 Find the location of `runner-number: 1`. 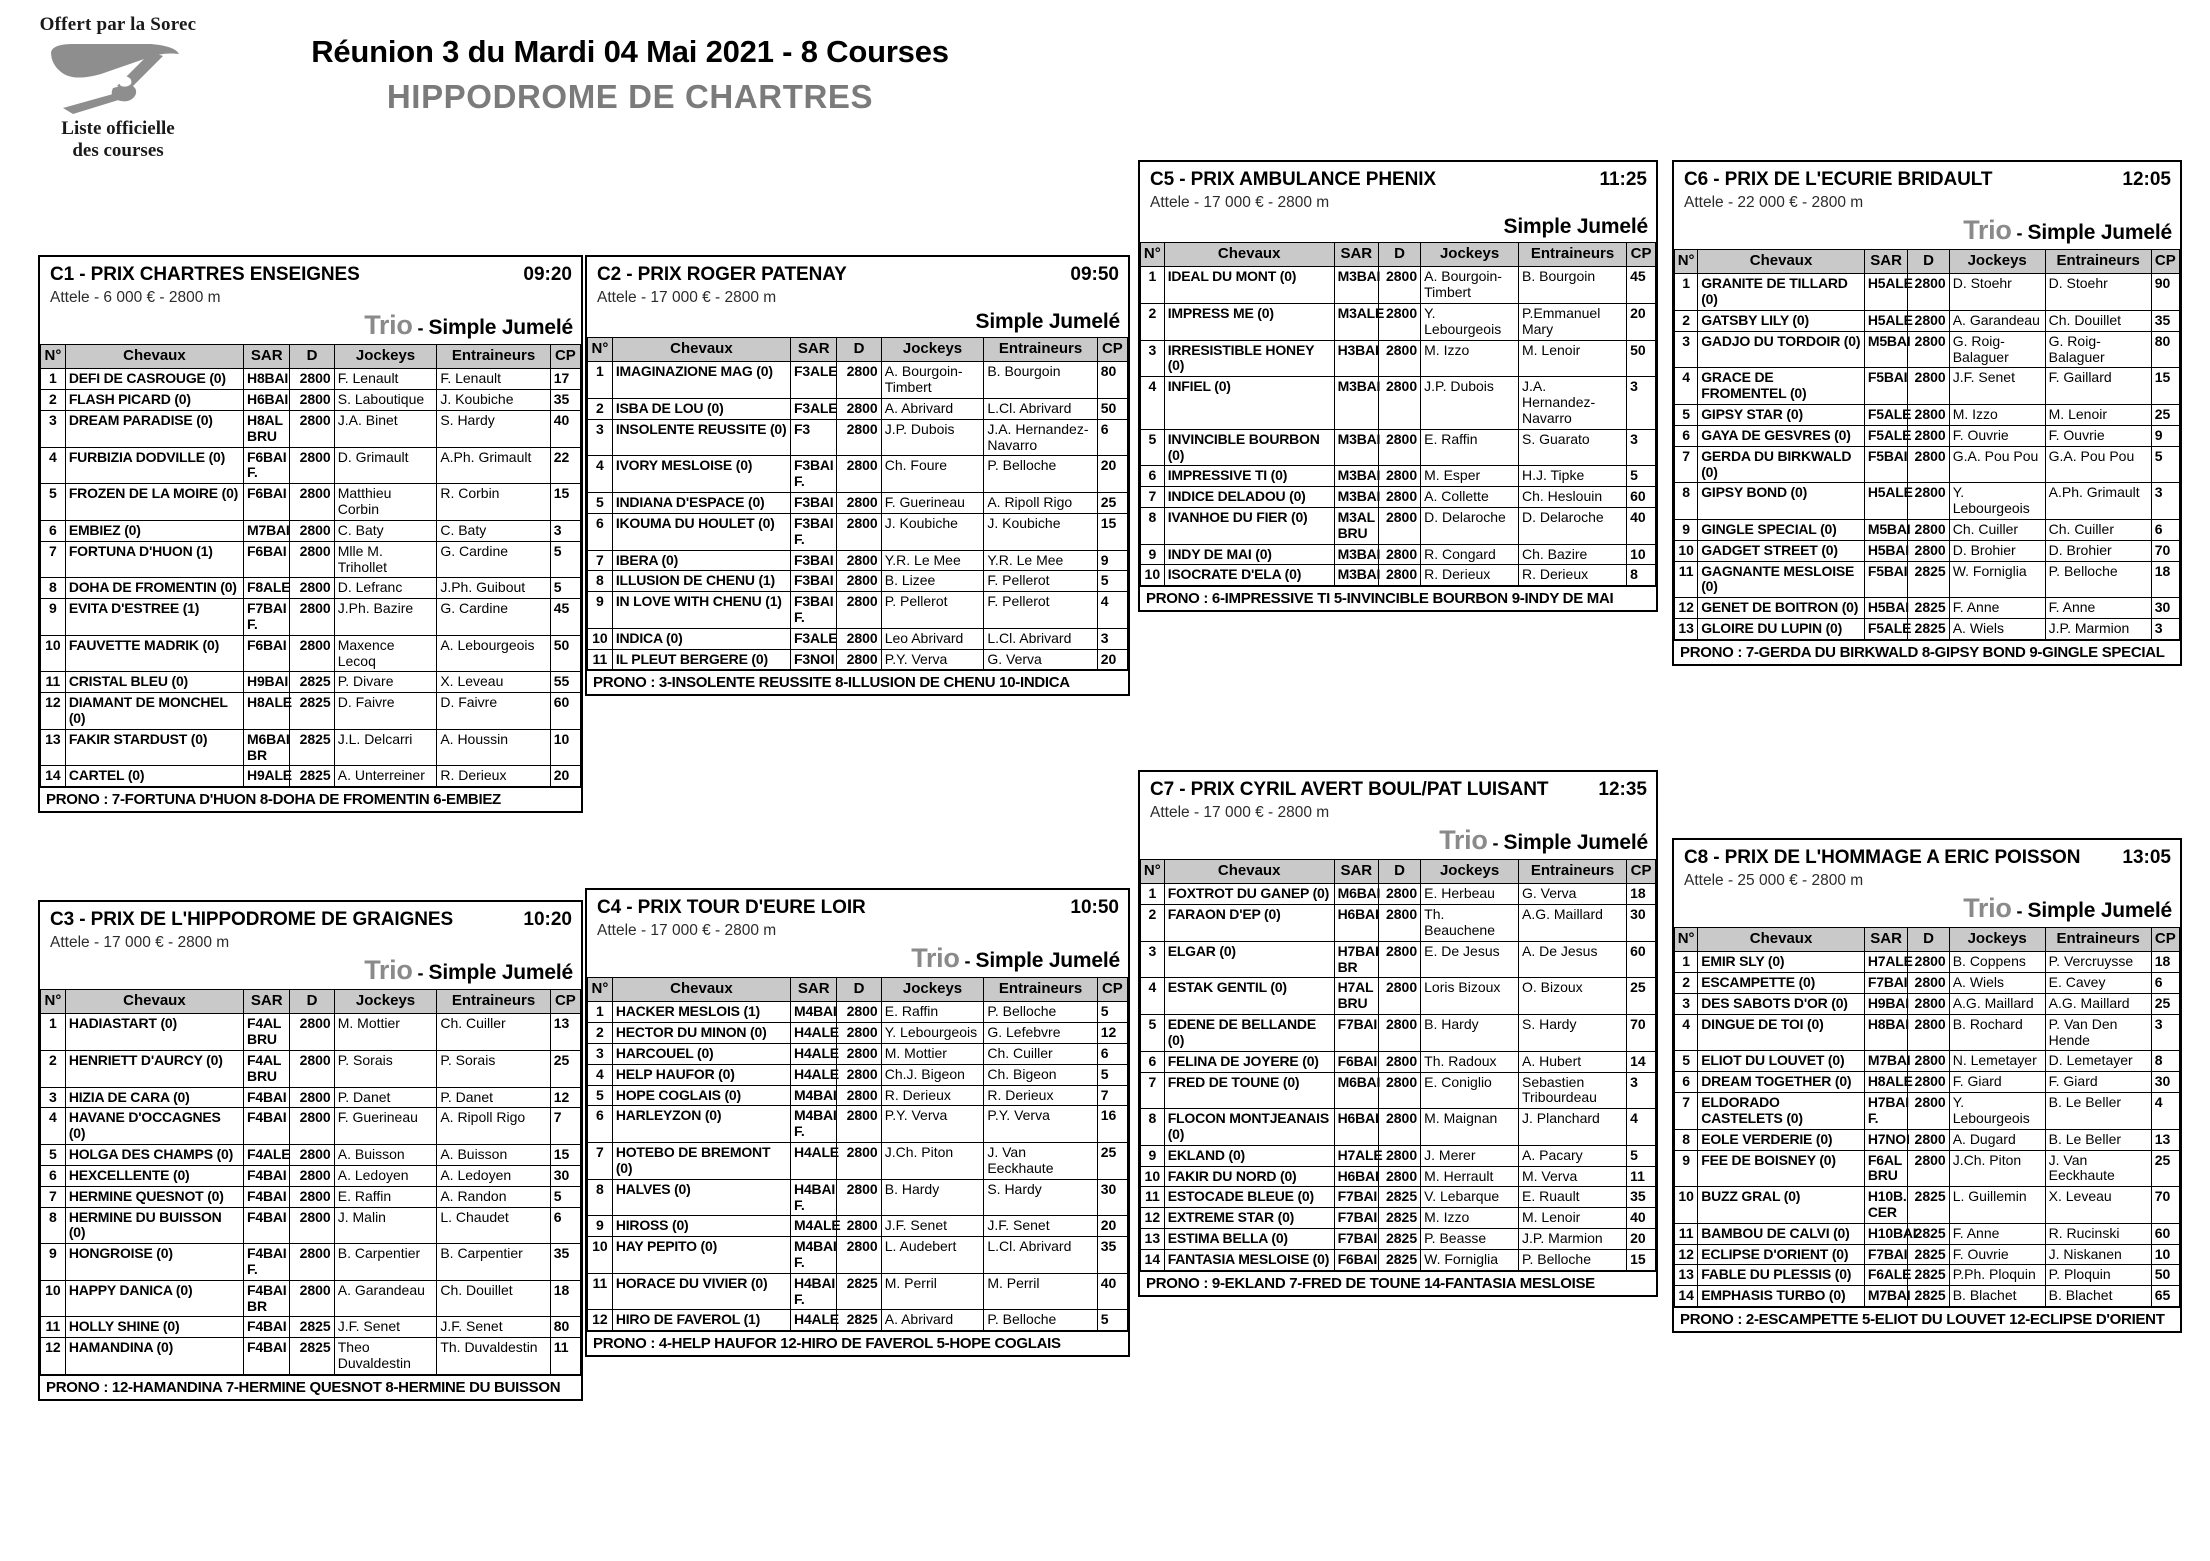

runner-number: 1 is located at coordinates (1152, 285).